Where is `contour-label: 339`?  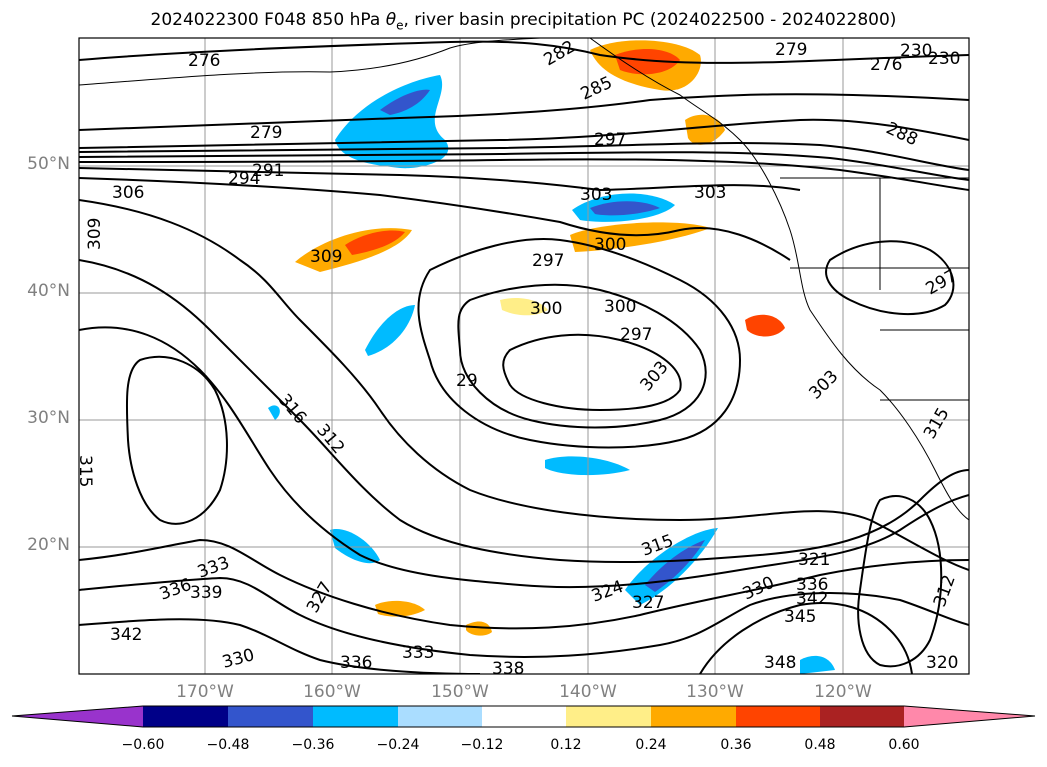
contour-label: 339 is located at coordinates (206, 593).